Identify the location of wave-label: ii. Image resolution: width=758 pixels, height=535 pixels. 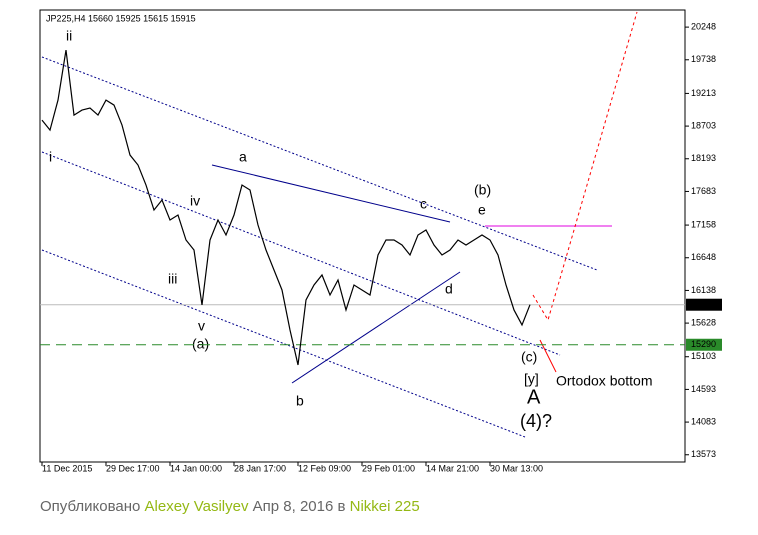
(69, 36).